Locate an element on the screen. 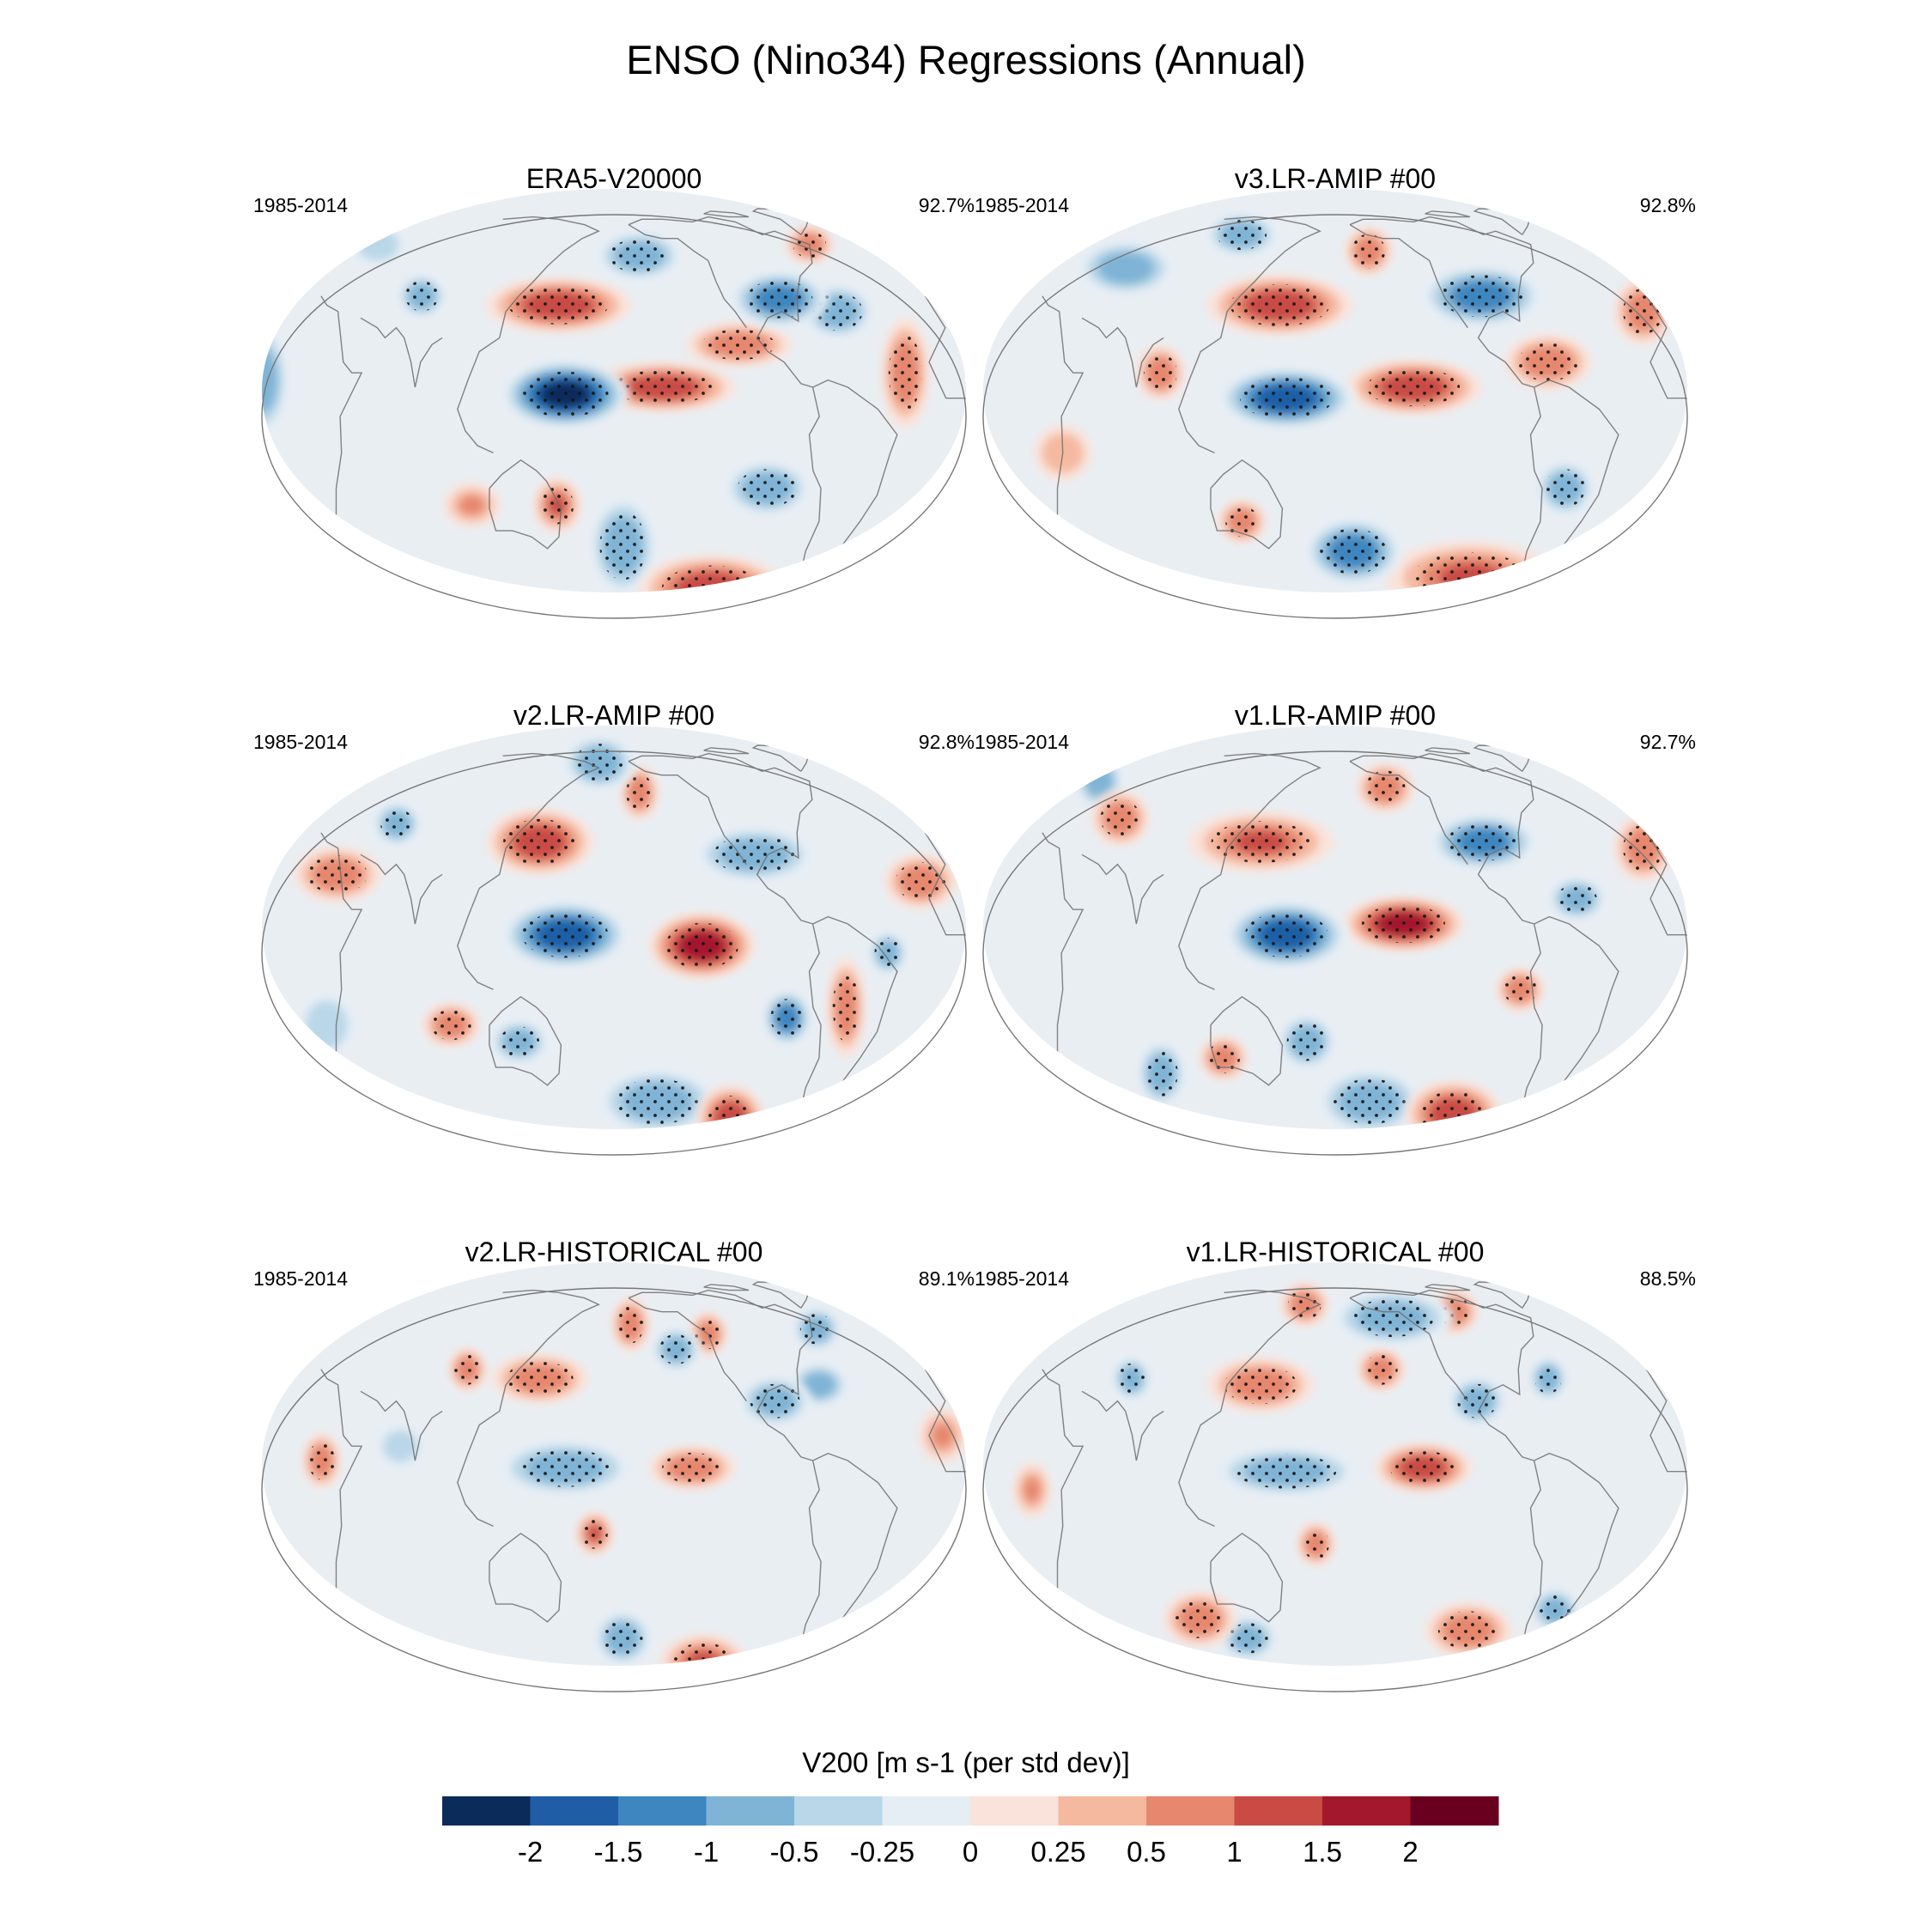 The height and width of the screenshot is (1932, 1932). map-panel: v2.LR-HISTORICAL #00 1985-2014 89.1% is located at coordinates (614, 1477).